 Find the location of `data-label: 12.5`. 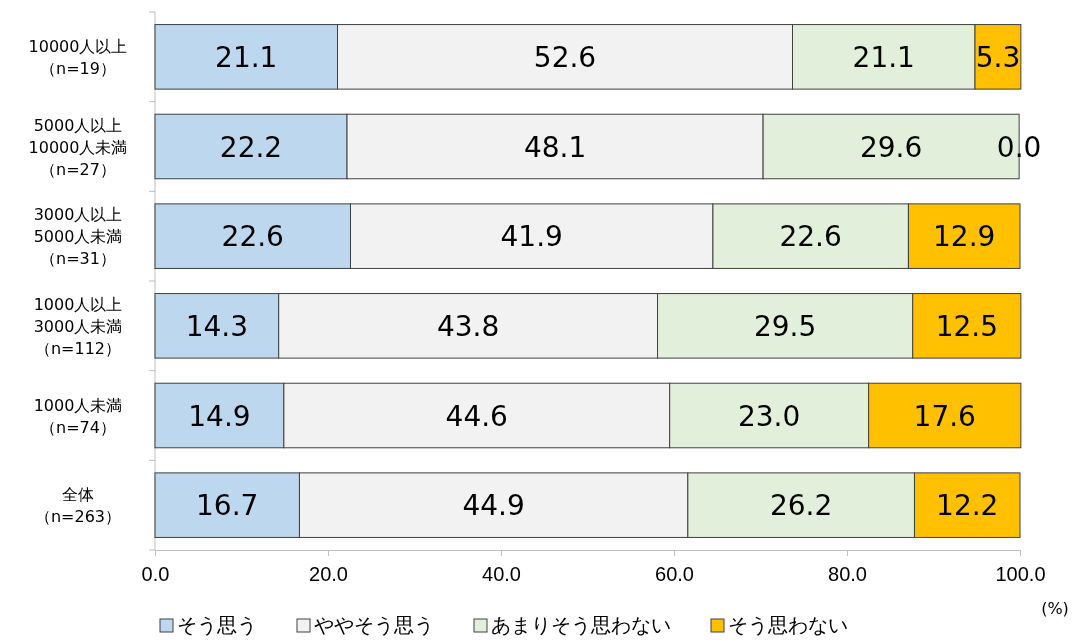

data-label: 12.5 is located at coordinates (966, 326).